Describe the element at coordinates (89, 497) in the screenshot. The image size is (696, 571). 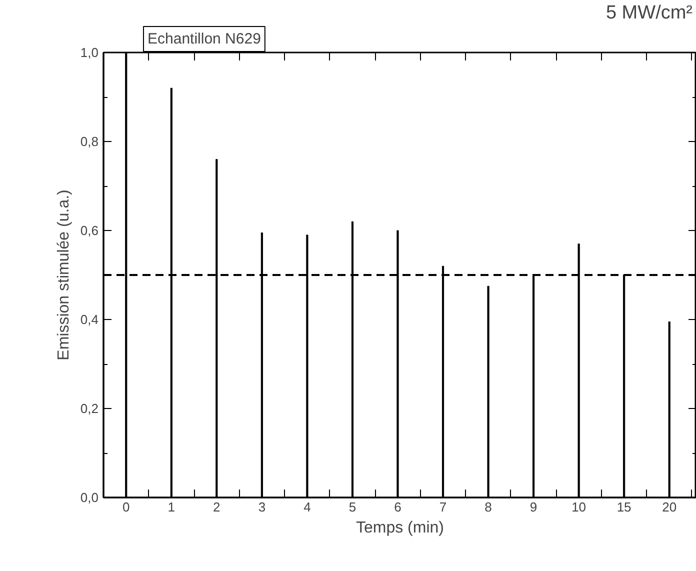
I see `y-tick-label: 0,0` at that location.